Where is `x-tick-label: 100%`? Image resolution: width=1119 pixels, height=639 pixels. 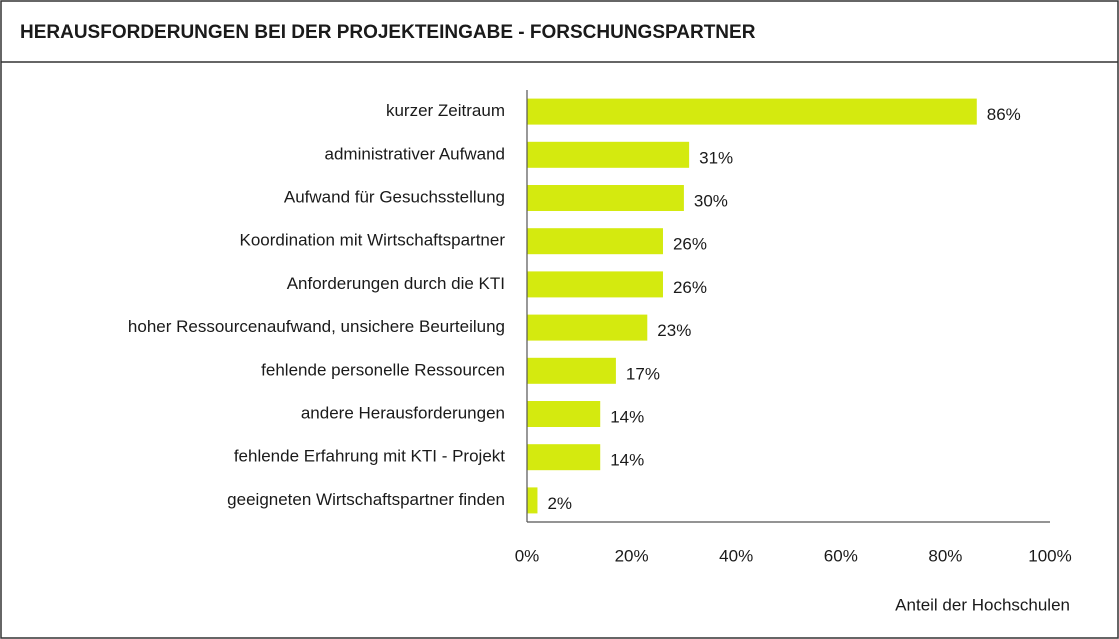 x-tick-label: 100% is located at coordinates (1049, 555).